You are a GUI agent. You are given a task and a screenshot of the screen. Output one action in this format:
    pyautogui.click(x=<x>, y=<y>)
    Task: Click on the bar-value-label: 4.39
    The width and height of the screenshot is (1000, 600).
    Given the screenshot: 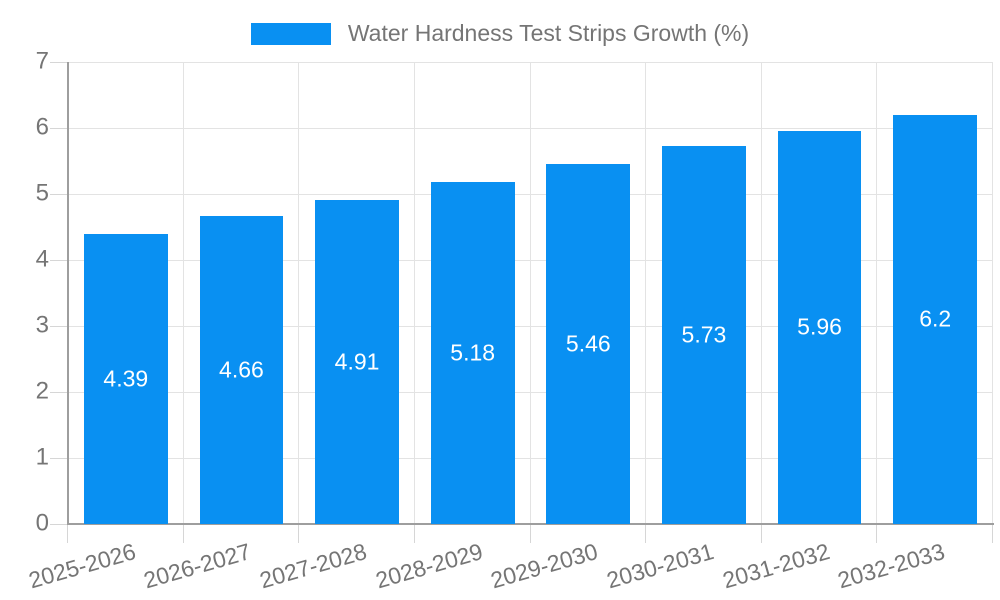 What is the action you would take?
    pyautogui.click(x=126, y=378)
    